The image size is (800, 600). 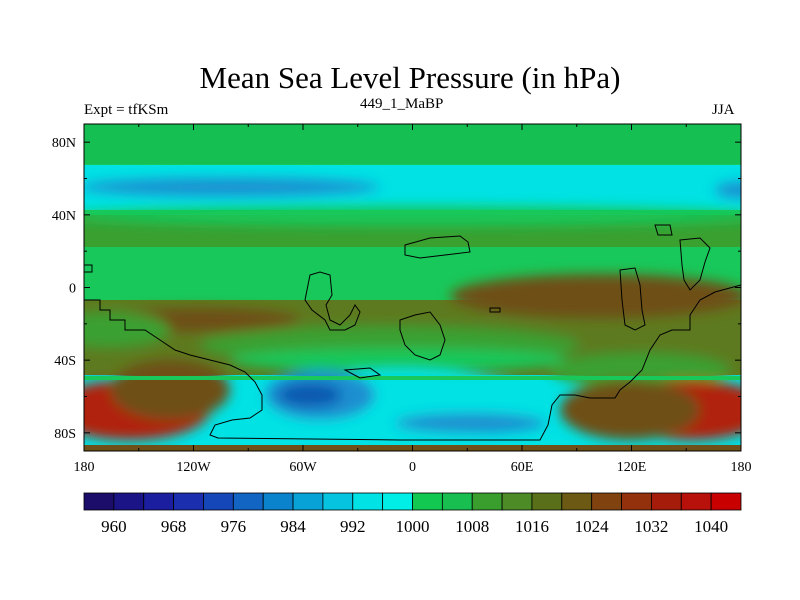 What do you see at coordinates (630, 410) in the screenshot?
I see `brown-southeast` at bounding box center [630, 410].